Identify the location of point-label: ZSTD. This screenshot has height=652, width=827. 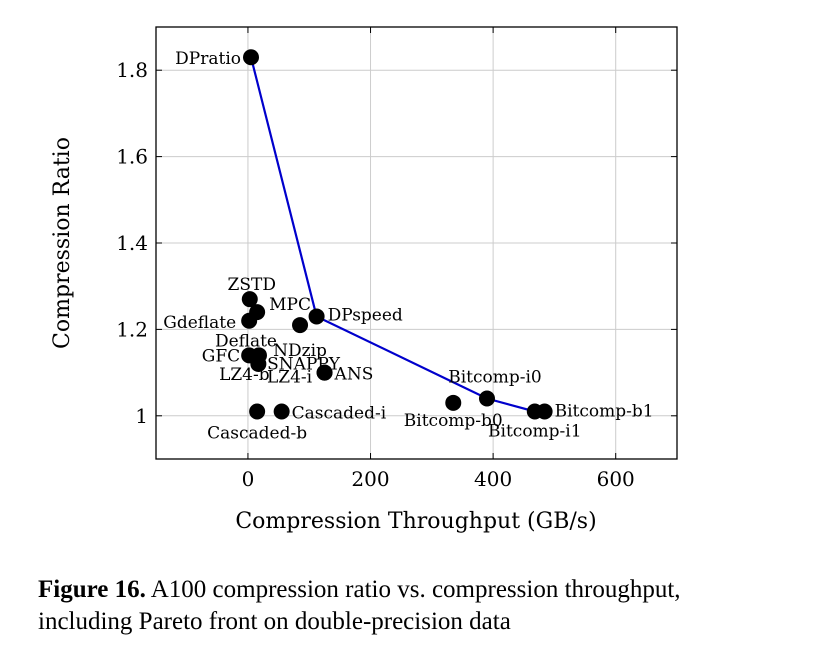
(252, 285).